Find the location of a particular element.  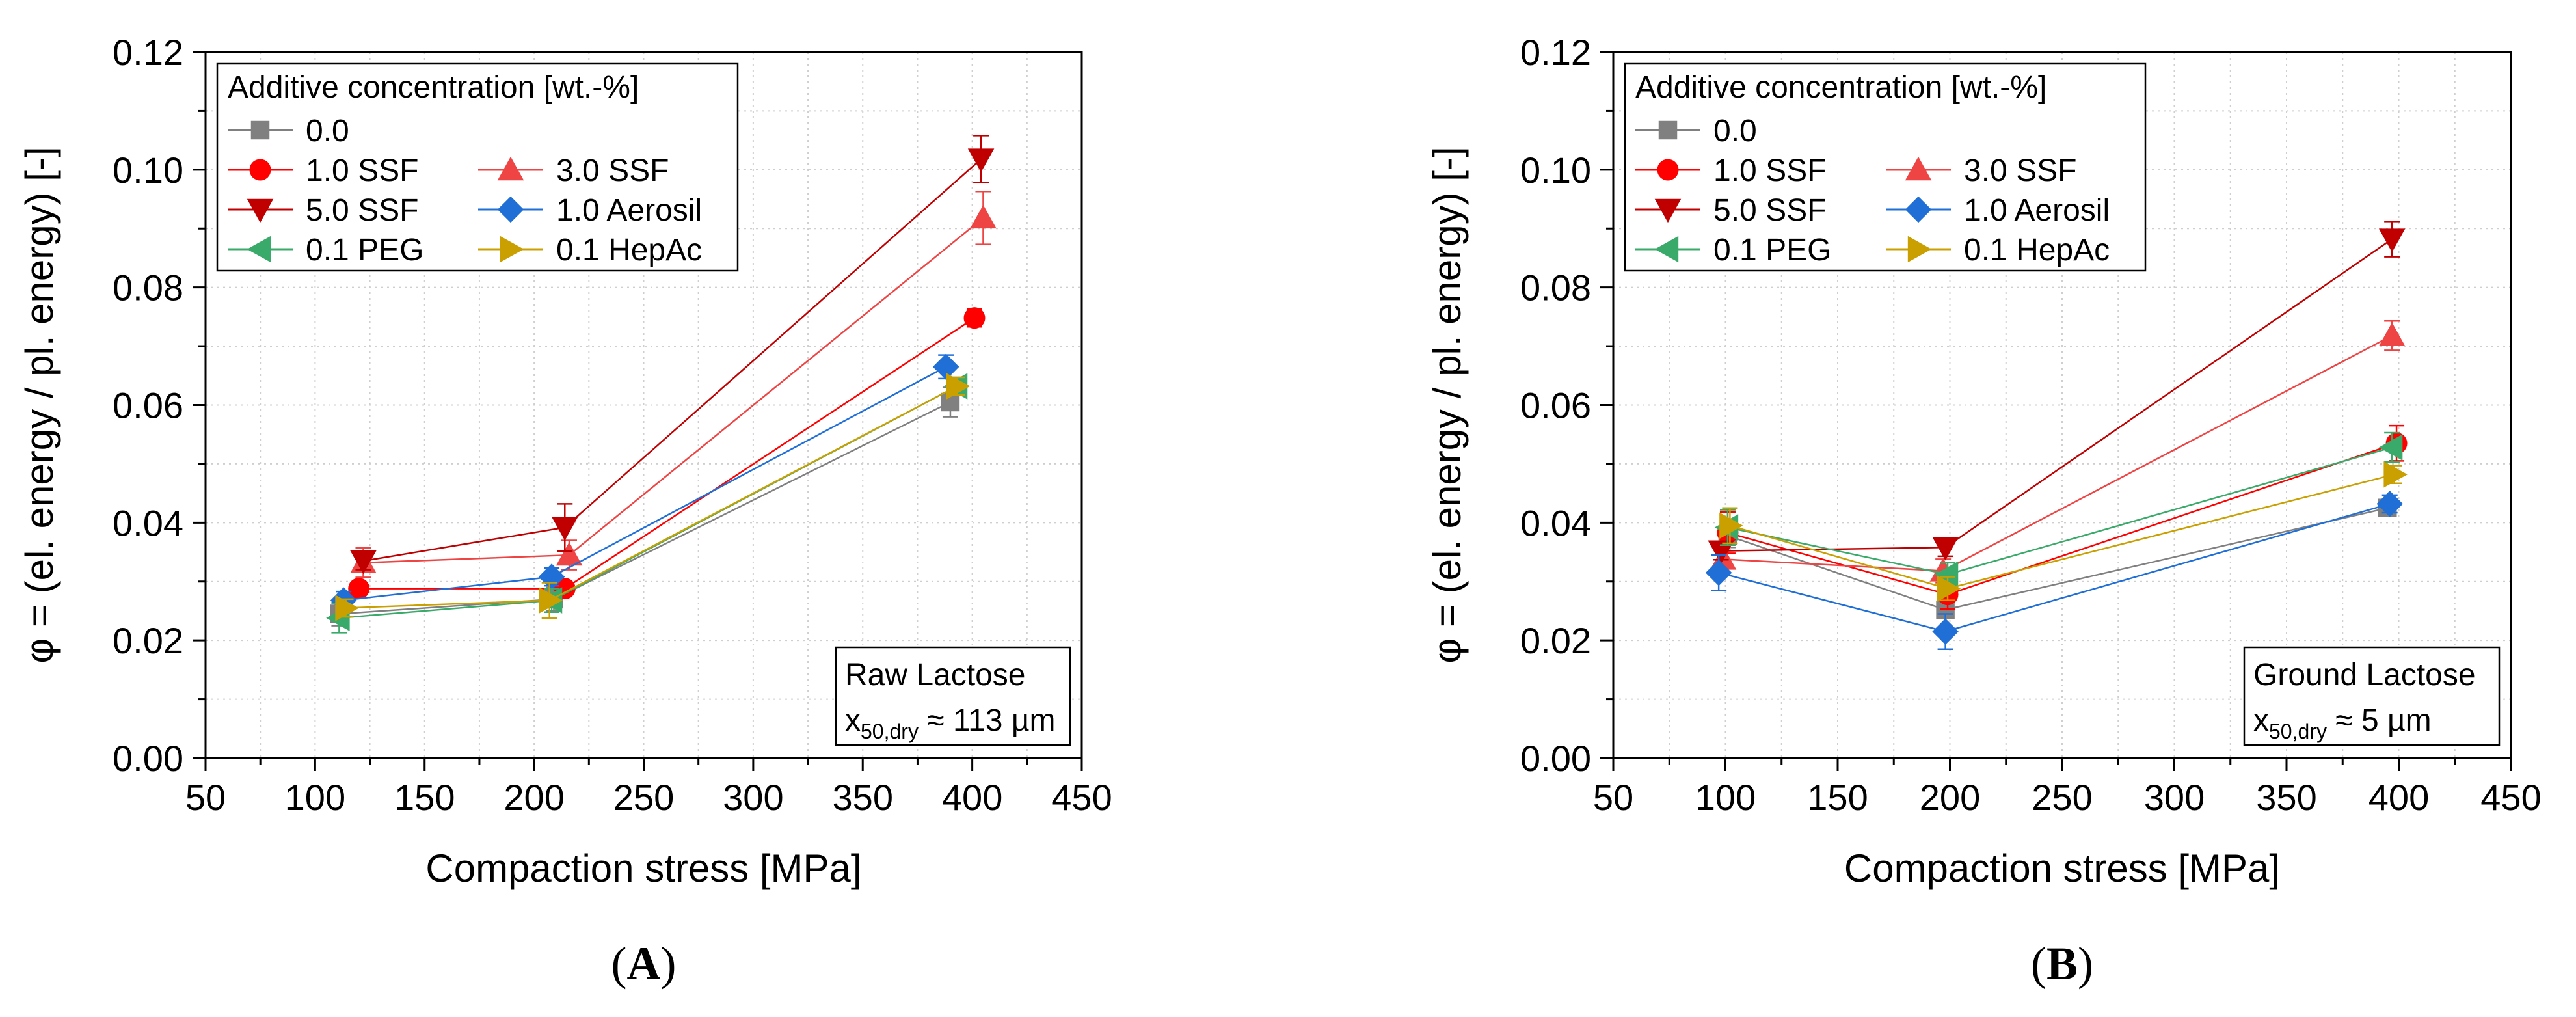

series-1-0-ssf is located at coordinates (2062, 517).